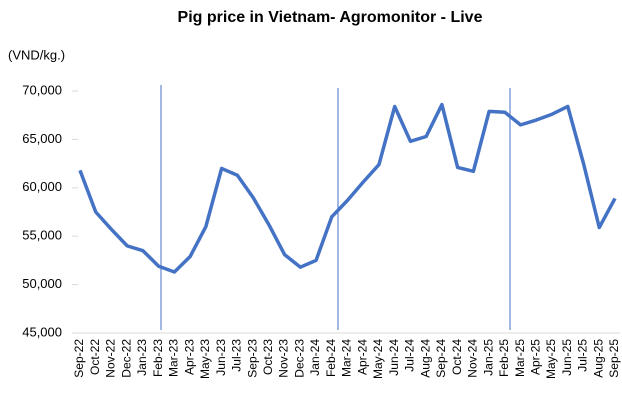 The image size is (622, 403). Describe the element at coordinates (362, 357) in the screenshot. I see `x-tick-label: Apr-24` at that location.